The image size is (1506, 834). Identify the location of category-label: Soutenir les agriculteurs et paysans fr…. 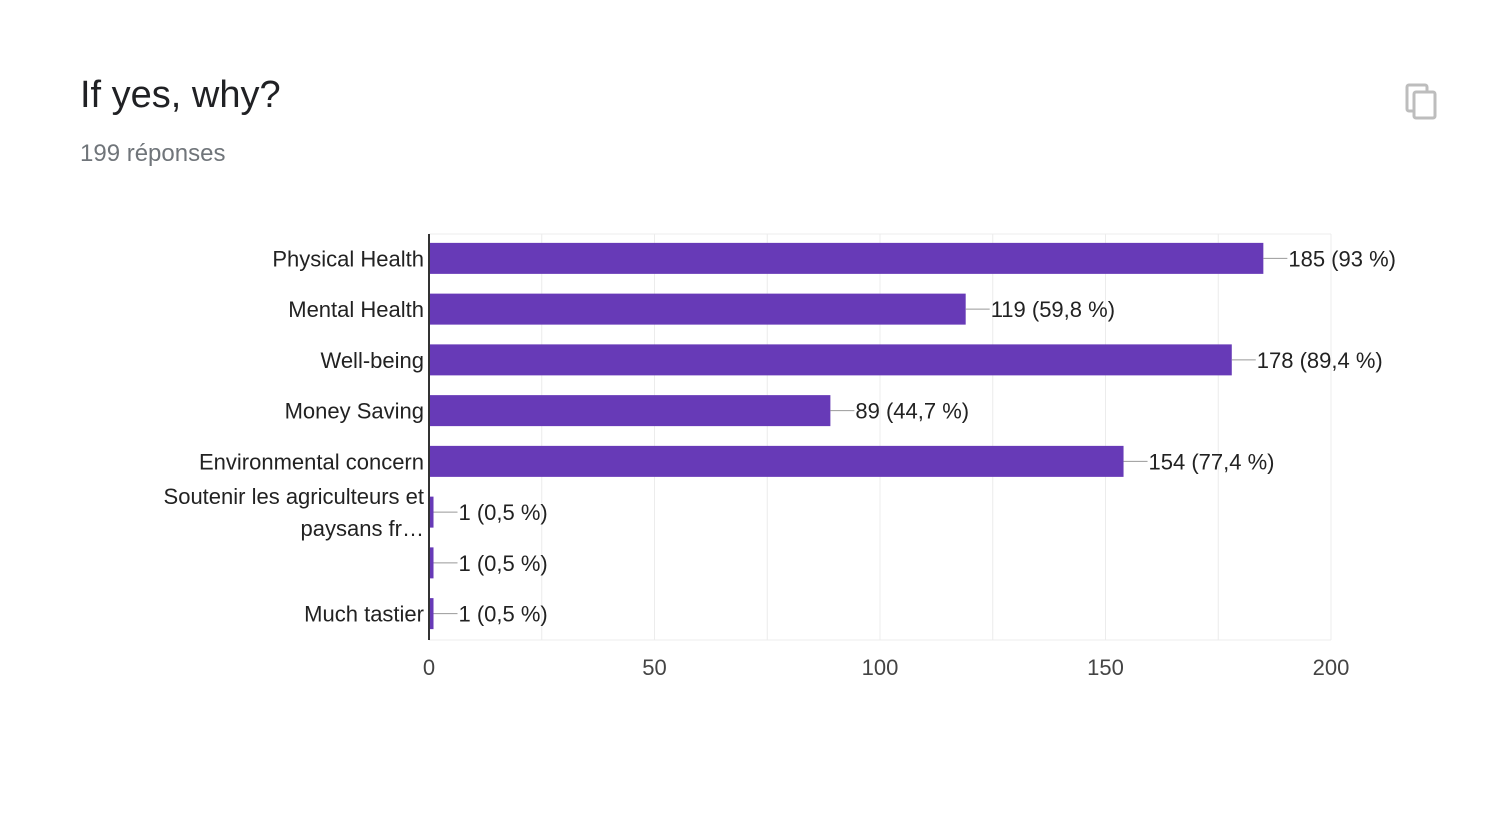
(294, 512).